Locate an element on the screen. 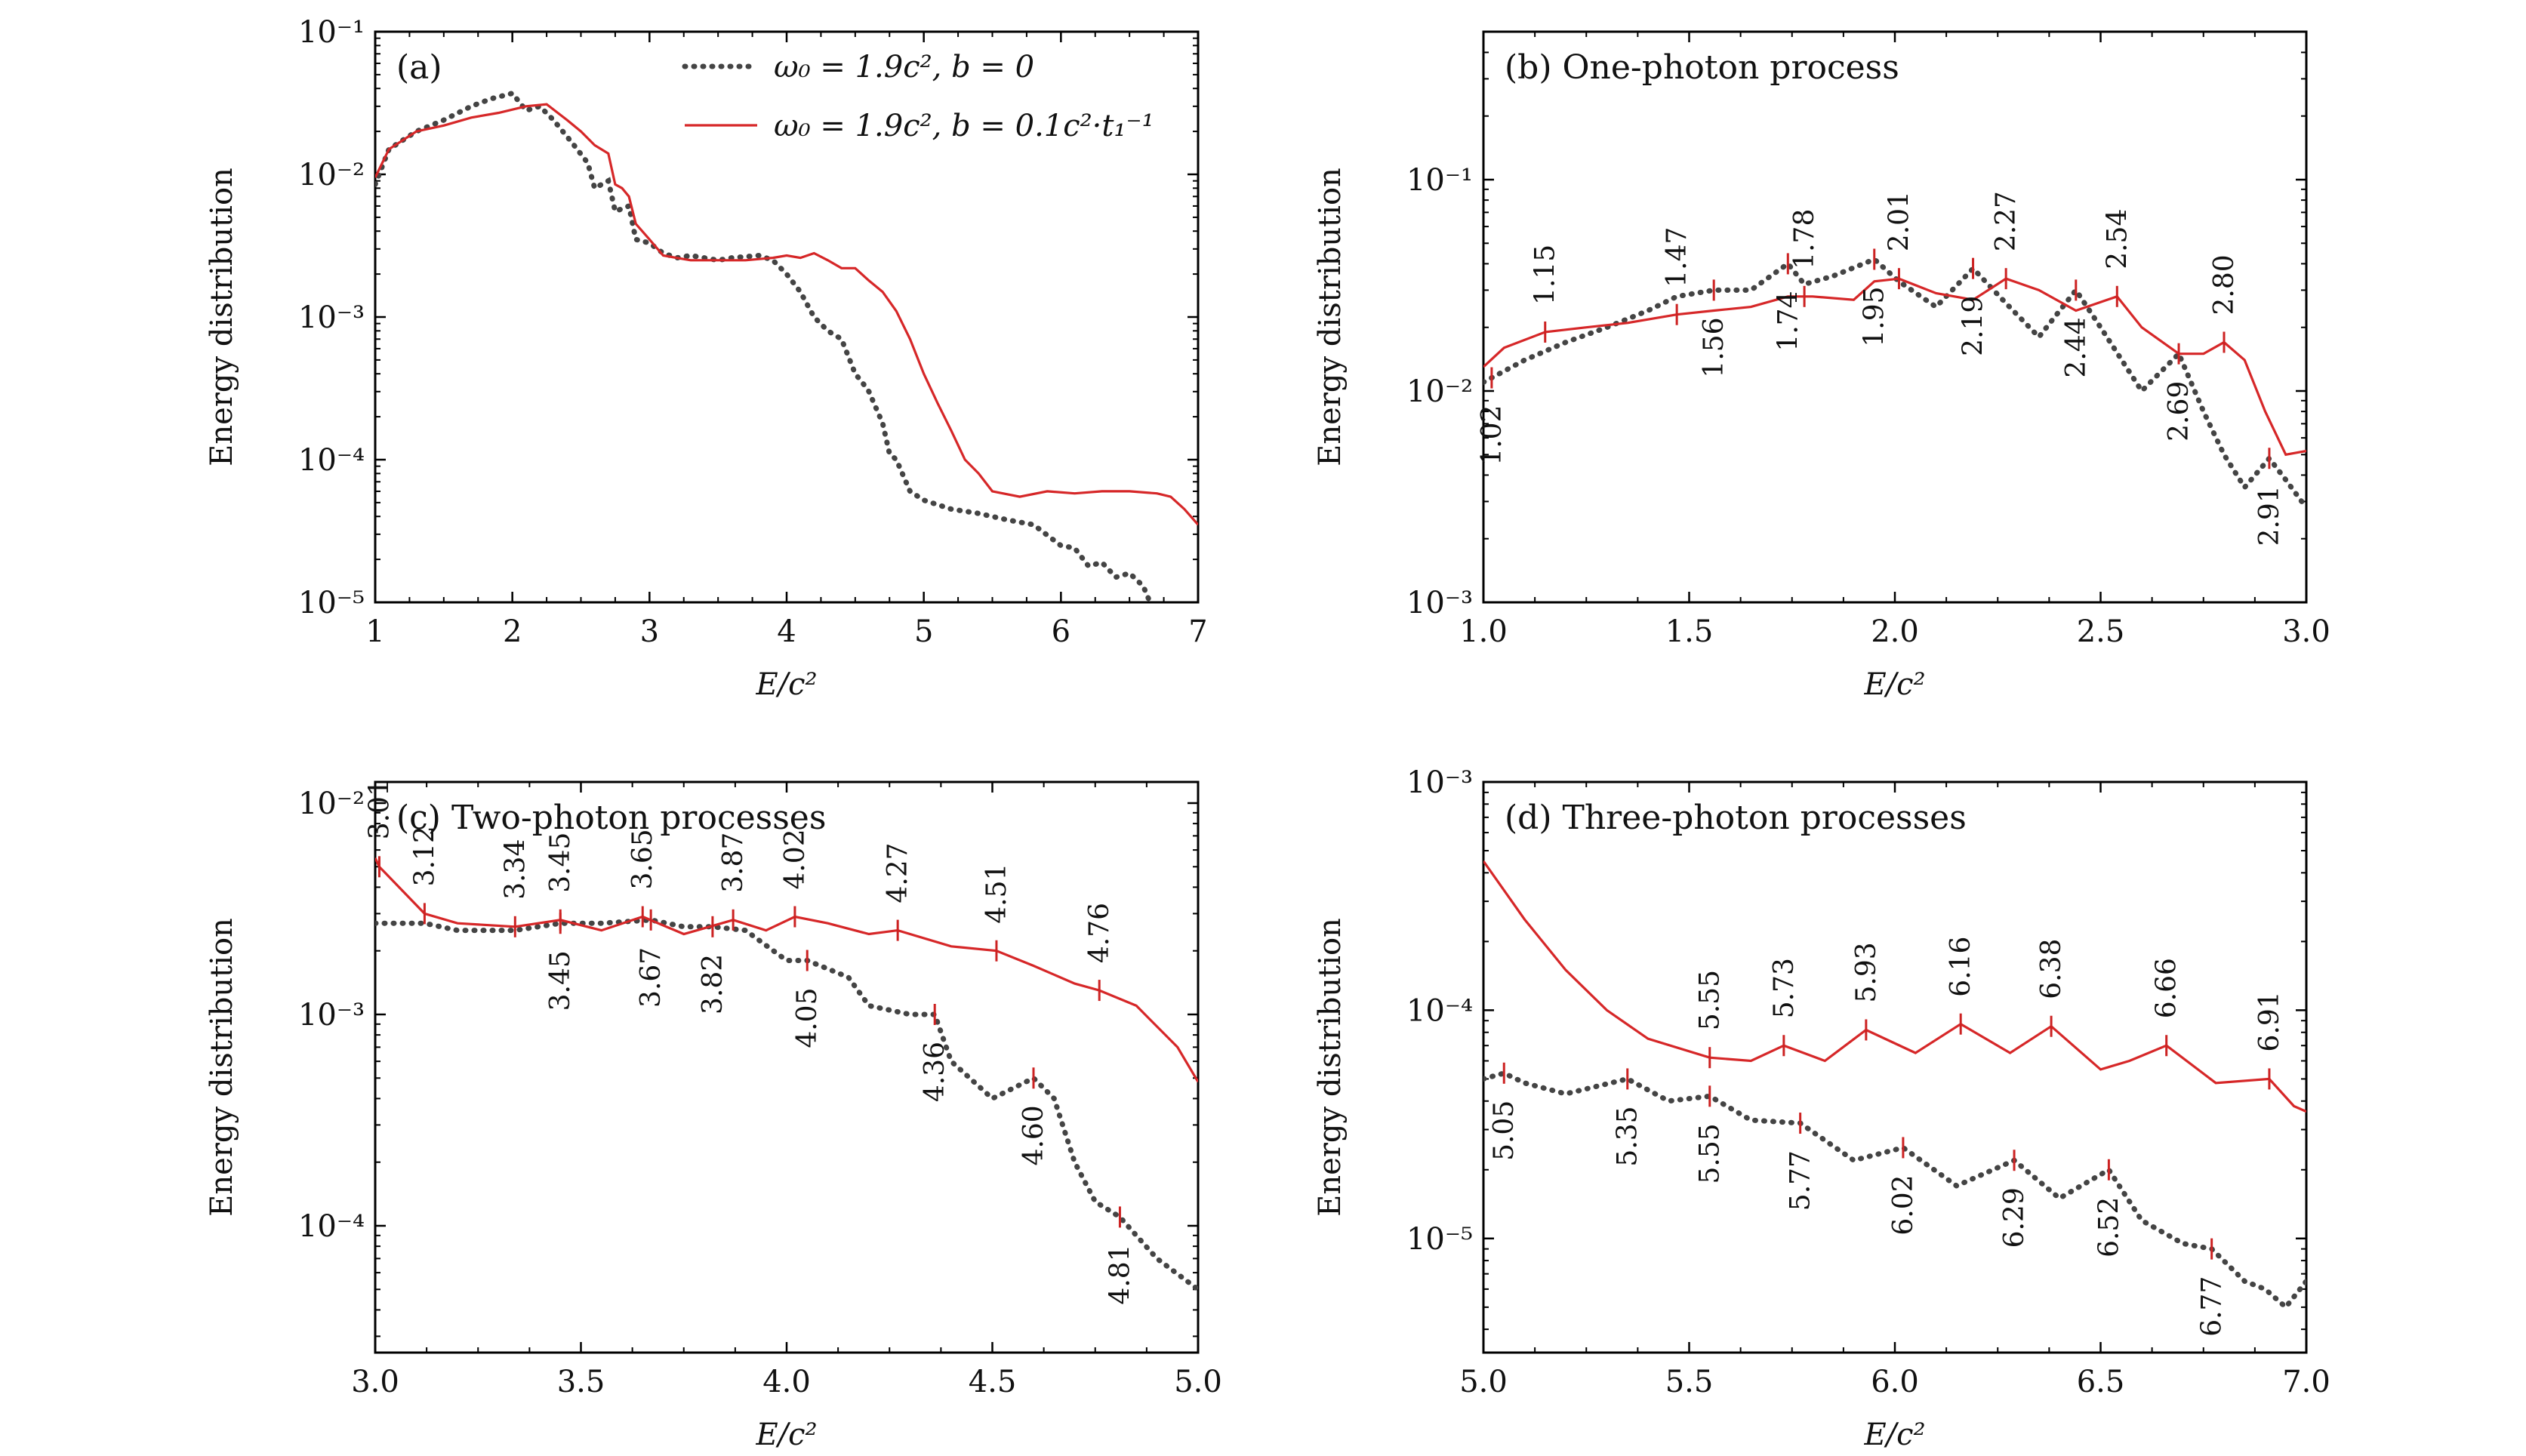  peak-label: 3.87 is located at coordinates (733, 863).